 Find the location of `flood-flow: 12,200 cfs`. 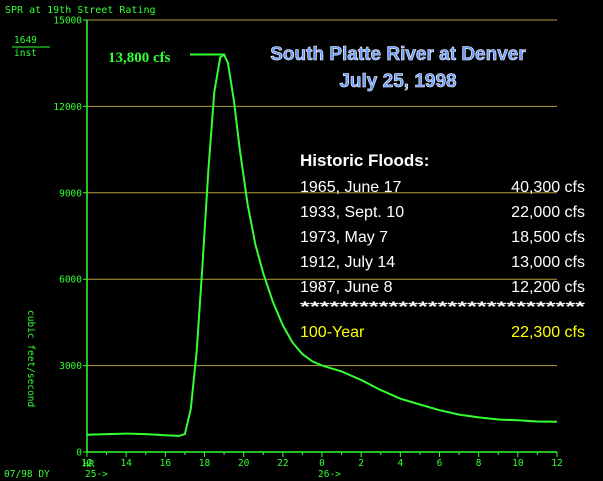

flood-flow: 12,200 cfs is located at coordinates (548, 287).